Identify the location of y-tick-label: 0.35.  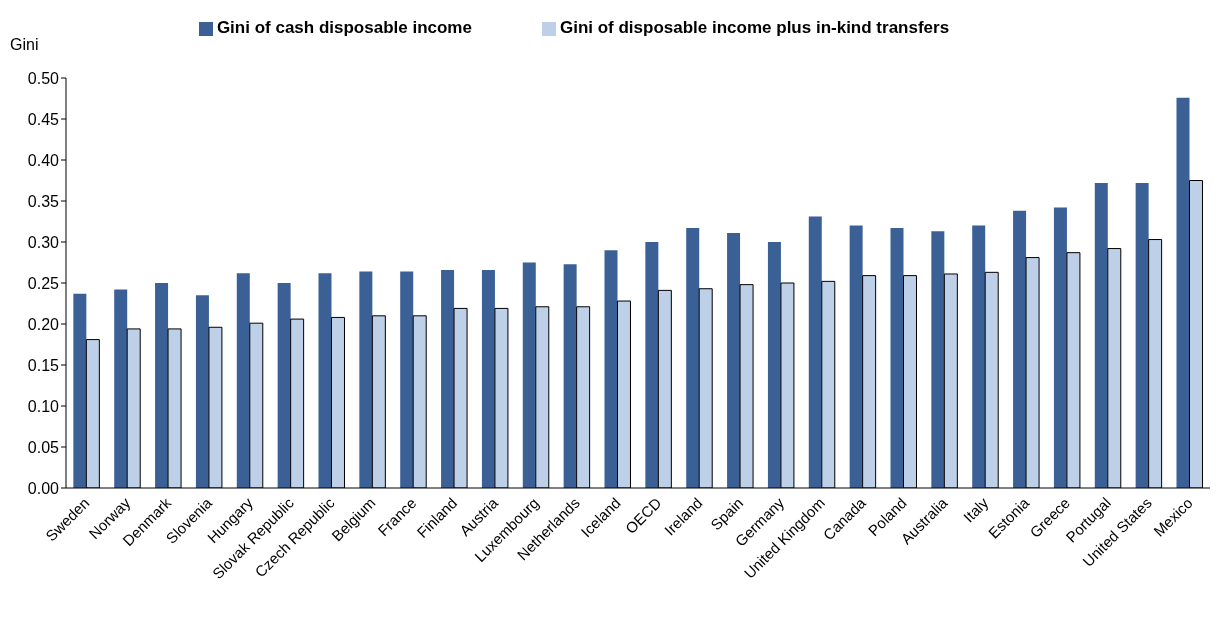
(43, 201).